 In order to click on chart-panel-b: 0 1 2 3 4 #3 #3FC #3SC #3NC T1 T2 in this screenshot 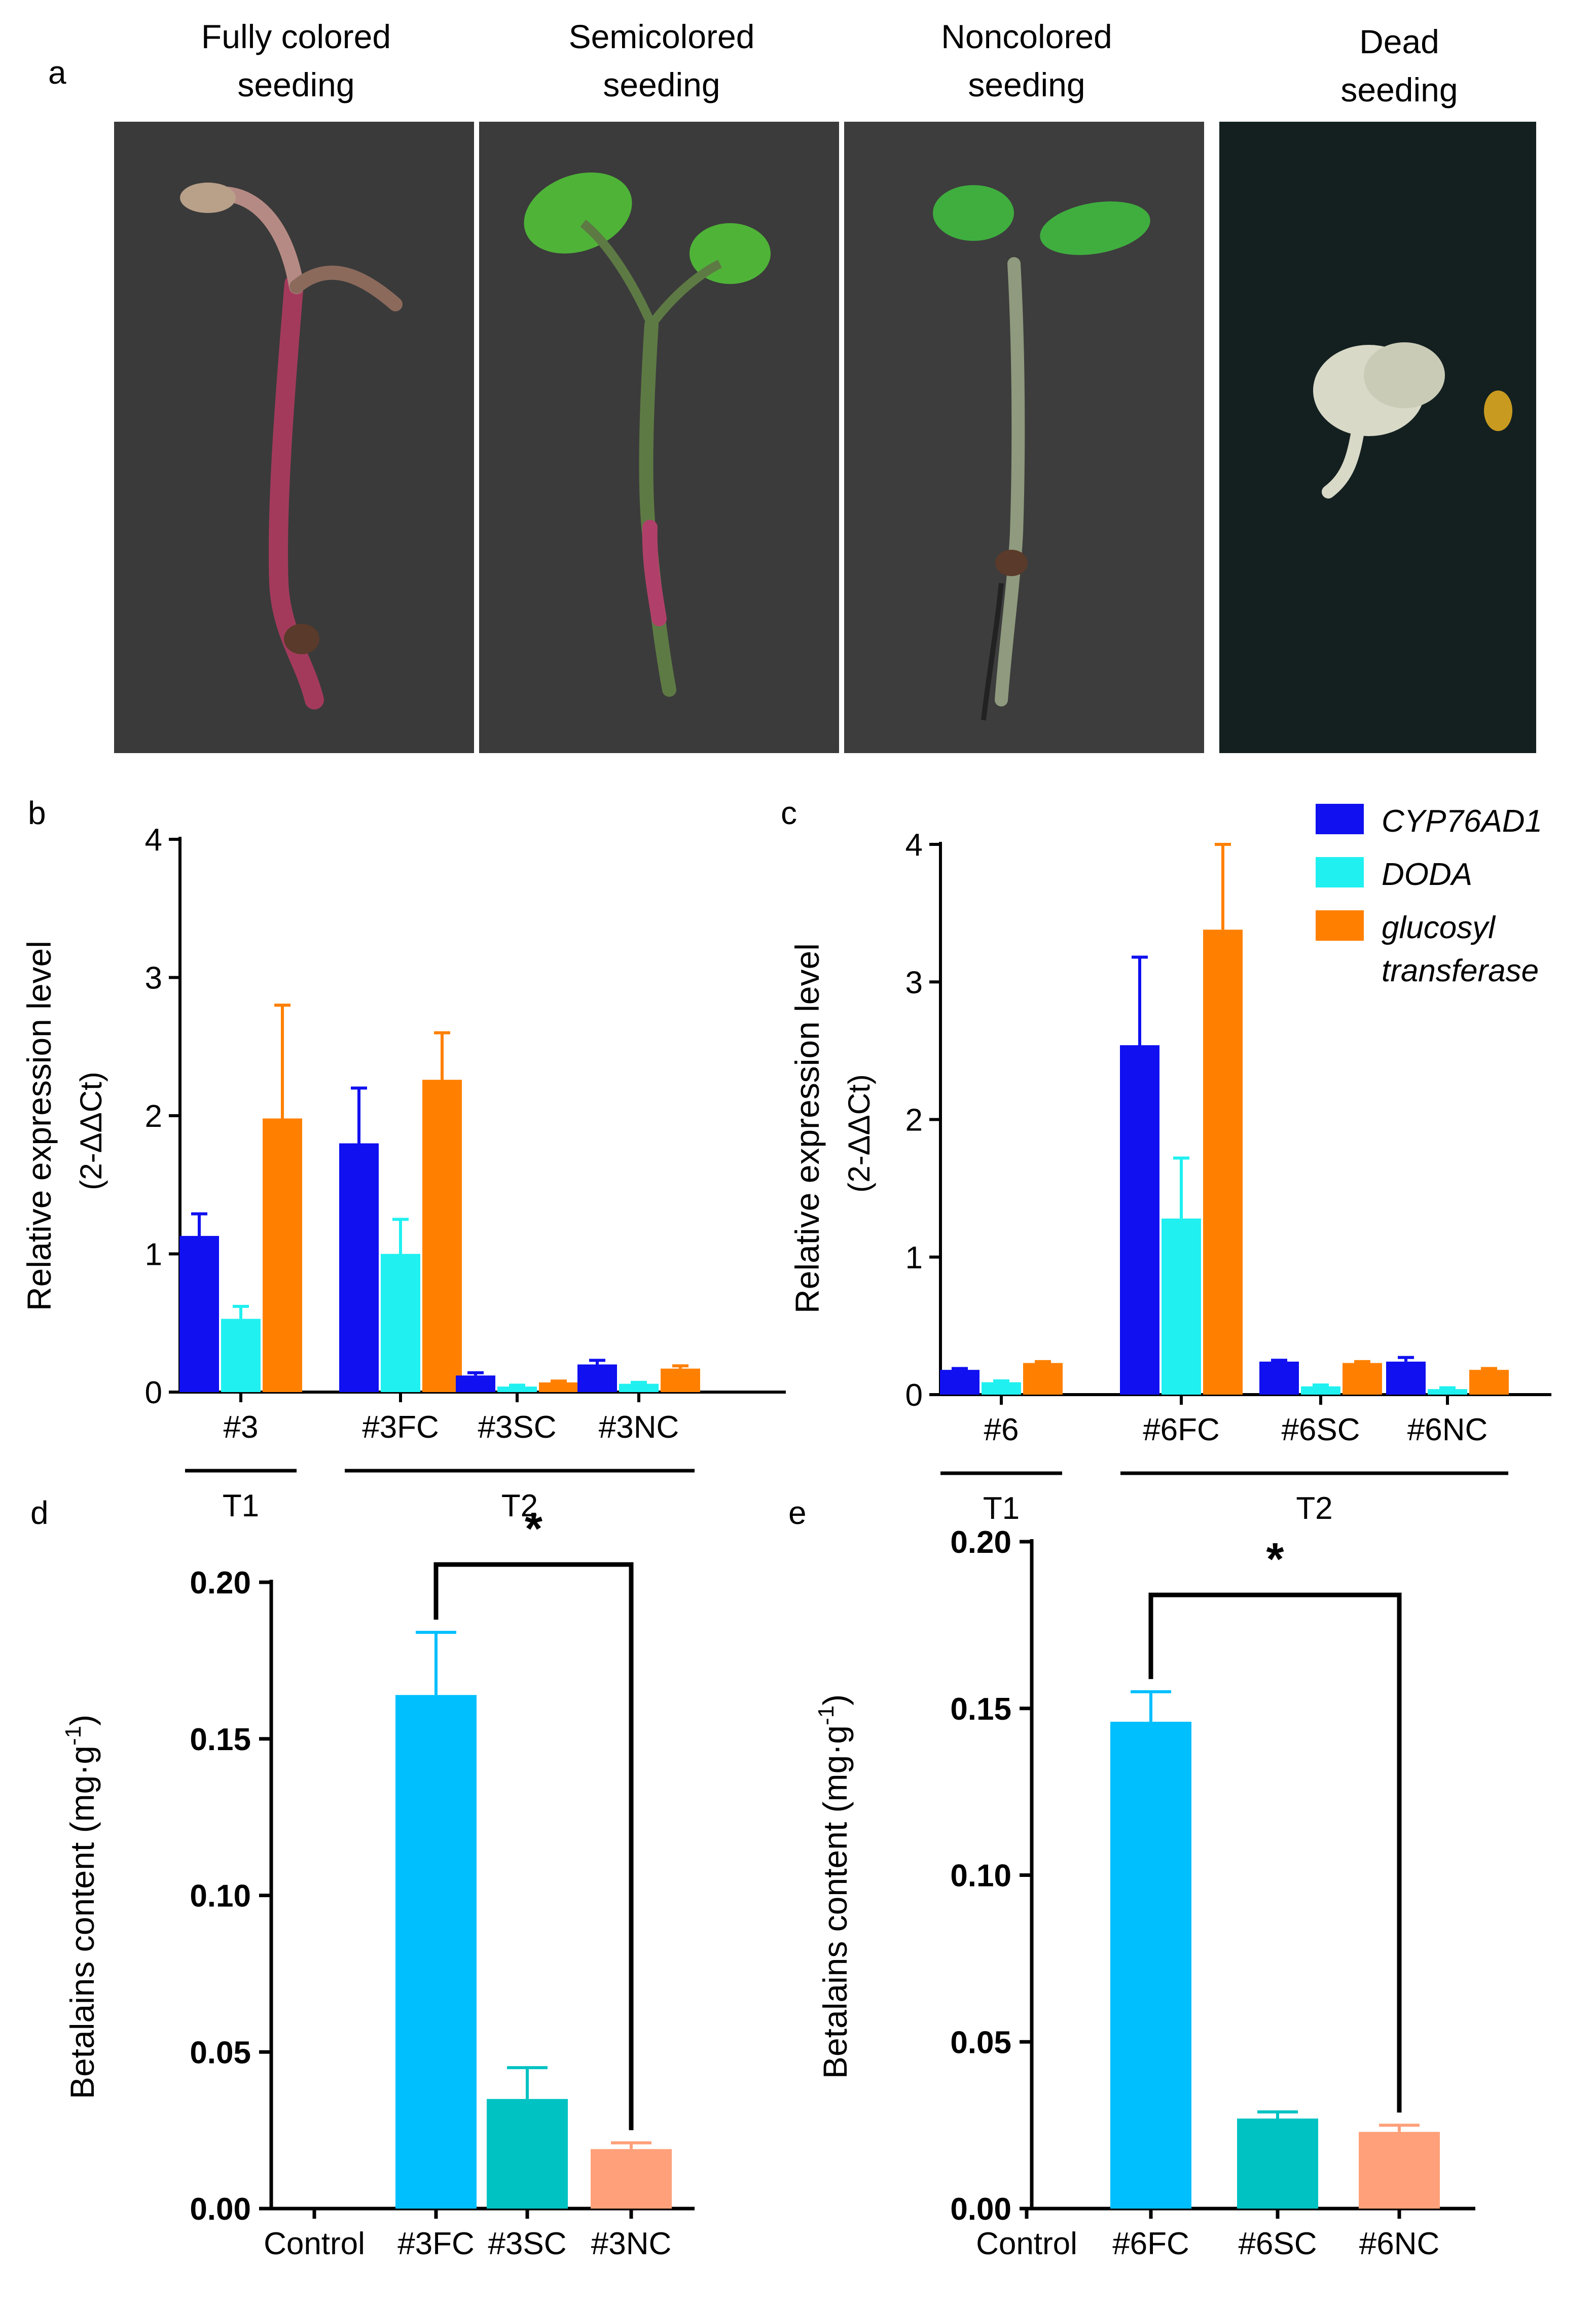, I will do `click(465, 1173)`.